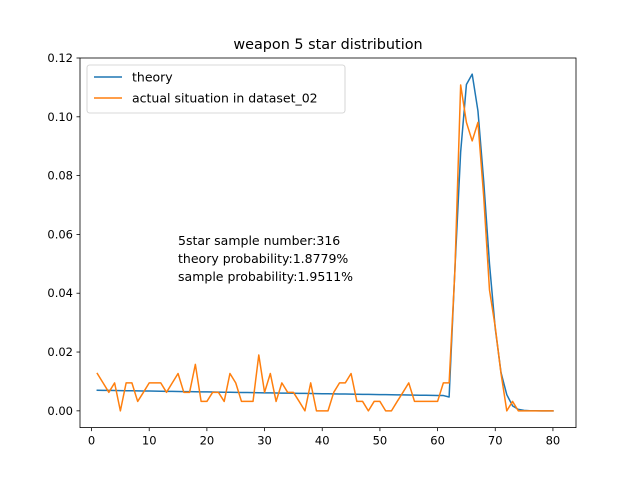 This screenshot has height=480, width=640. I want to click on x-tick-label: 20, so click(207, 441).